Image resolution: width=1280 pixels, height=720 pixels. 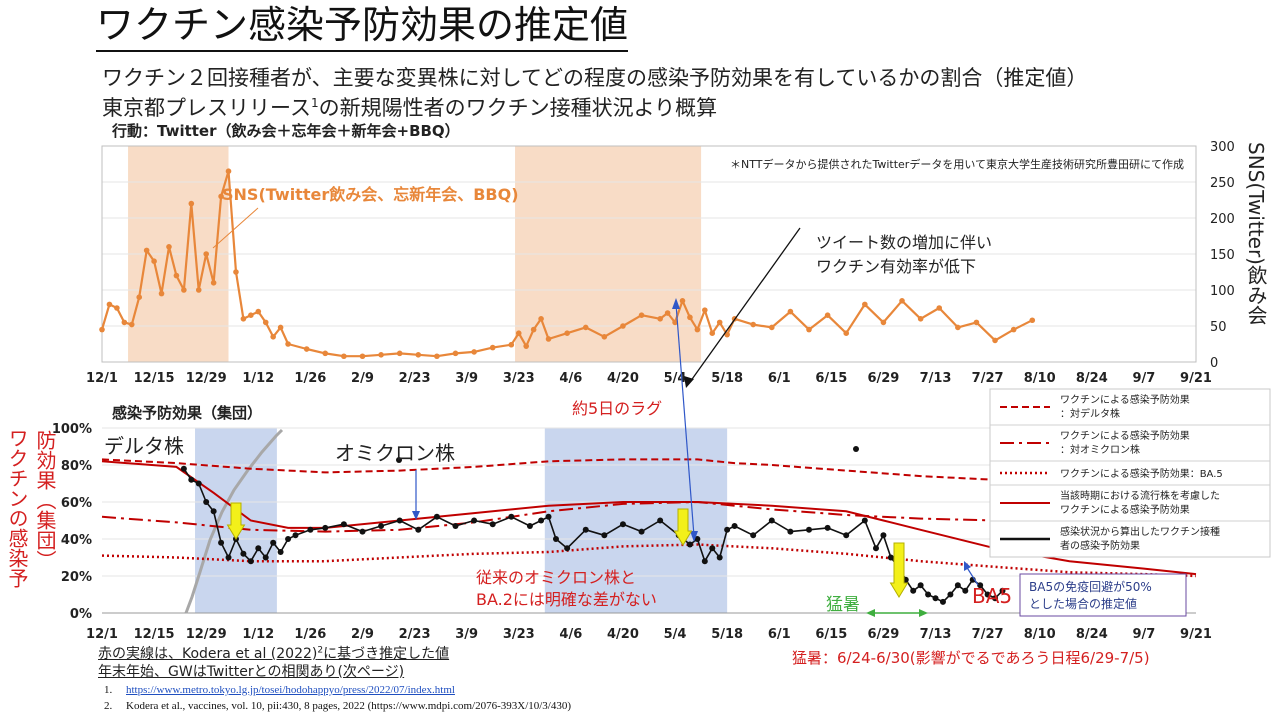 What do you see at coordinates (1196, 378) in the screenshot?
I see `twitter-x-tick-label: 9/21` at bounding box center [1196, 378].